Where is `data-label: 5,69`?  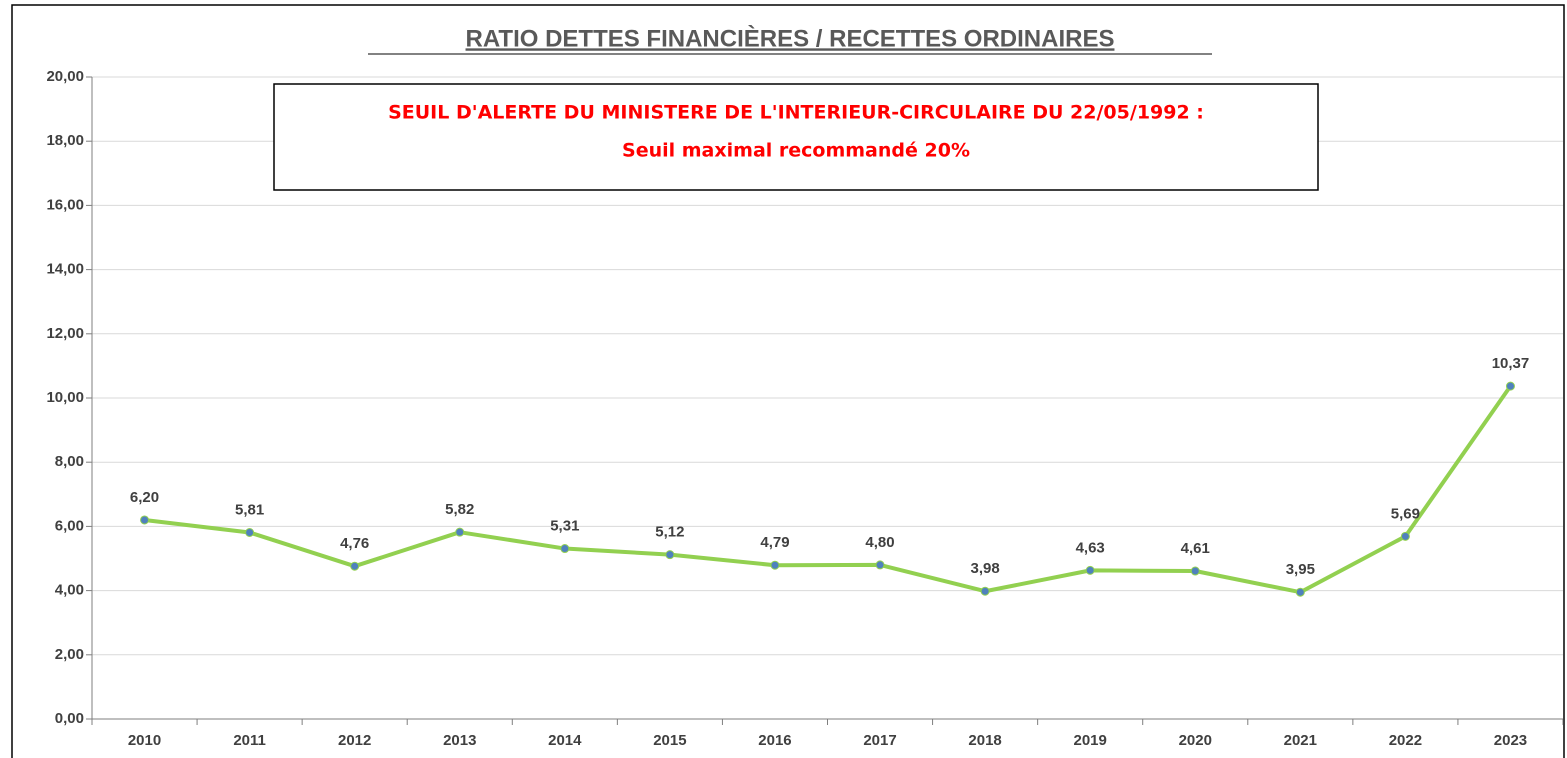 data-label: 5,69 is located at coordinates (1405, 513).